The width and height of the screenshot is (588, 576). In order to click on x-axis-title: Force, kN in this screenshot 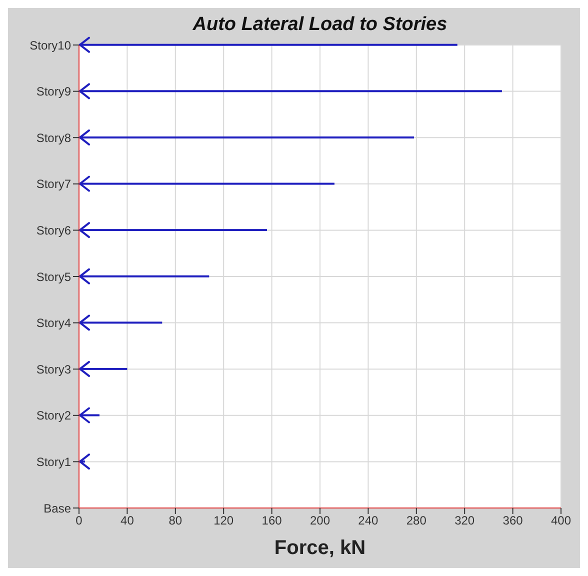, I will do `click(320, 548)`.